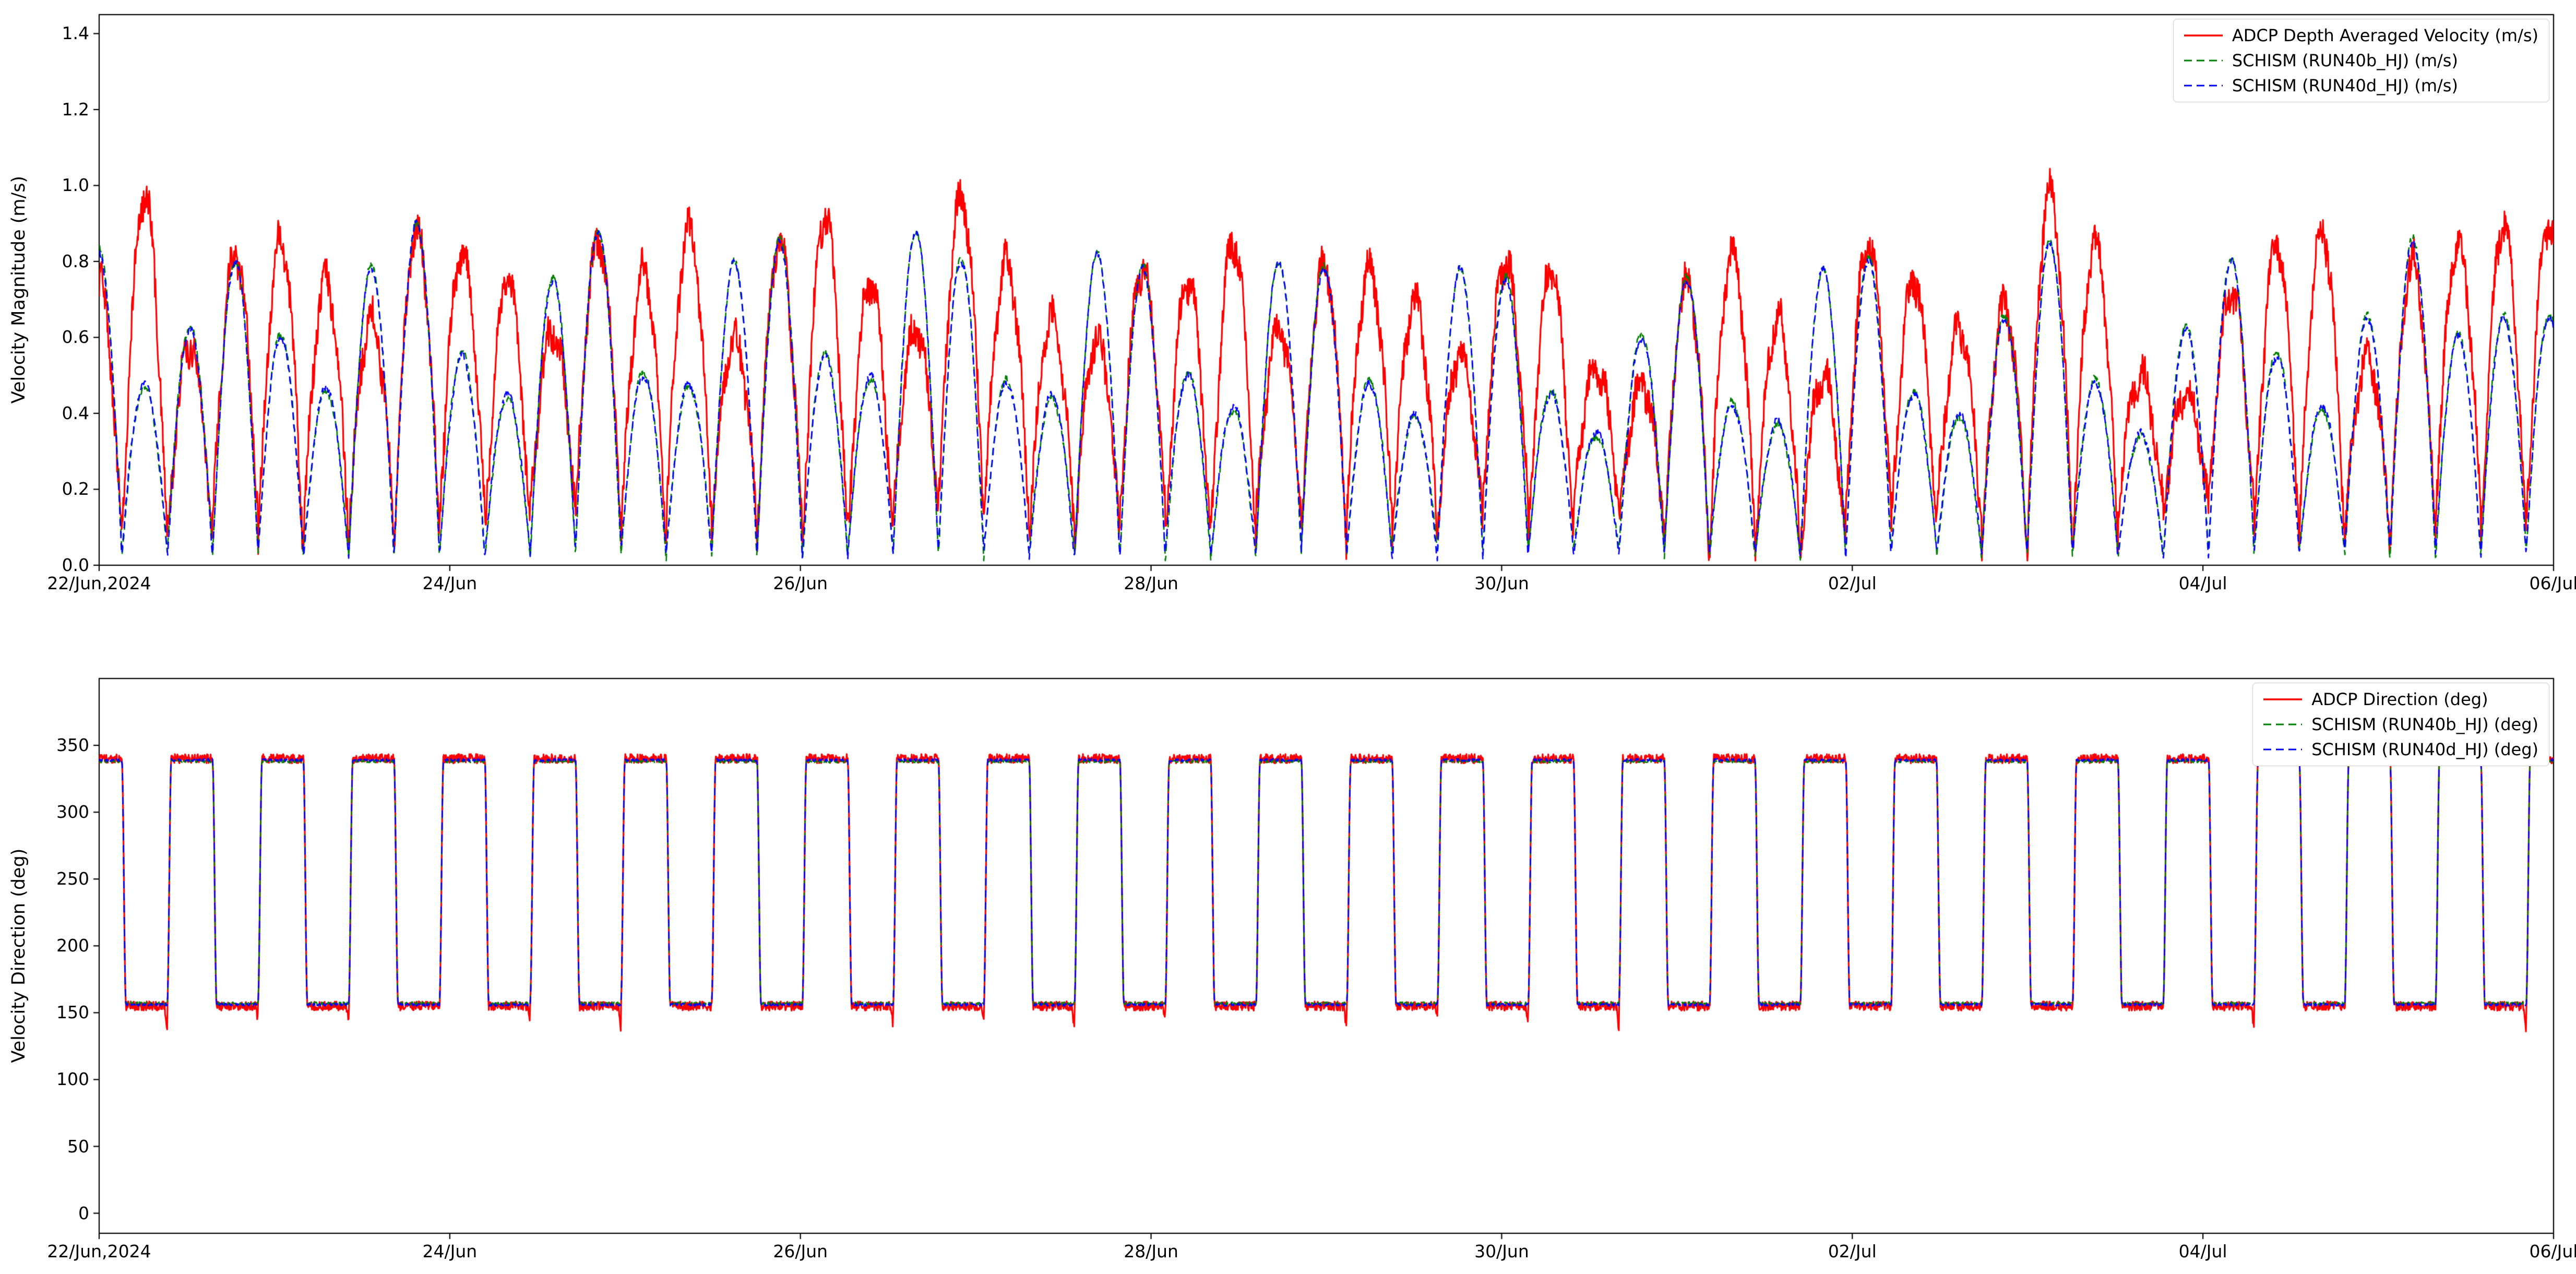 Image resolution: width=2576 pixels, height=1274 pixels. Describe the element at coordinates (2385, 35) in the screenshot. I see `legend-label: ADCP Depth Averaged Velocity (m/s)` at that location.